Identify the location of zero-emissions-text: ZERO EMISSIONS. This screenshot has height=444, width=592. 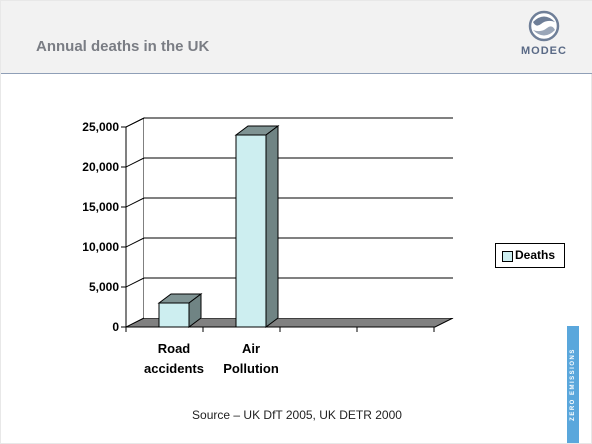
(573, 384).